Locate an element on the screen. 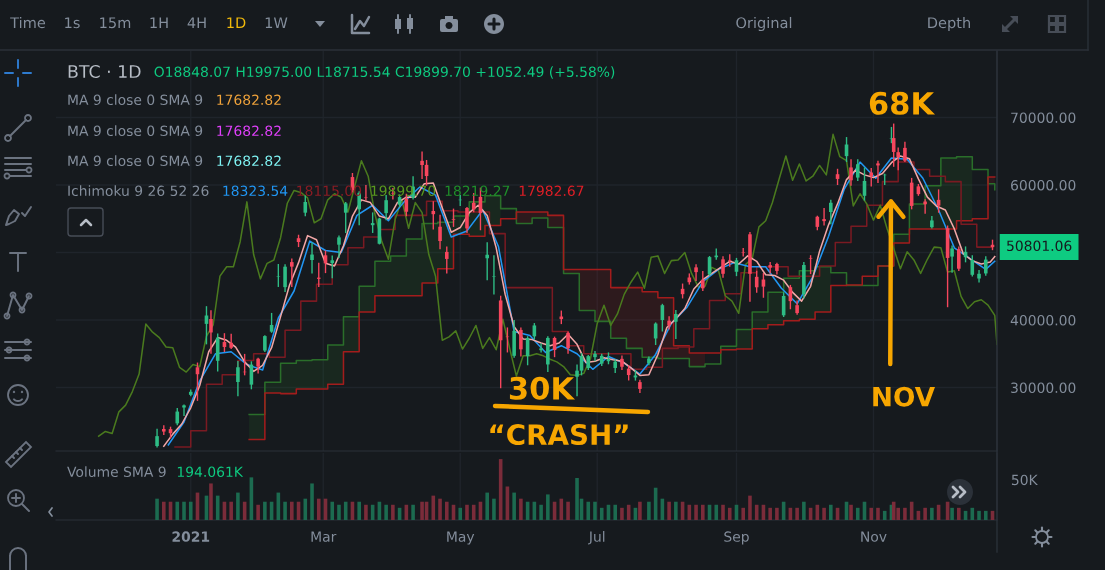  x-tick-label: 2021 is located at coordinates (191, 536).